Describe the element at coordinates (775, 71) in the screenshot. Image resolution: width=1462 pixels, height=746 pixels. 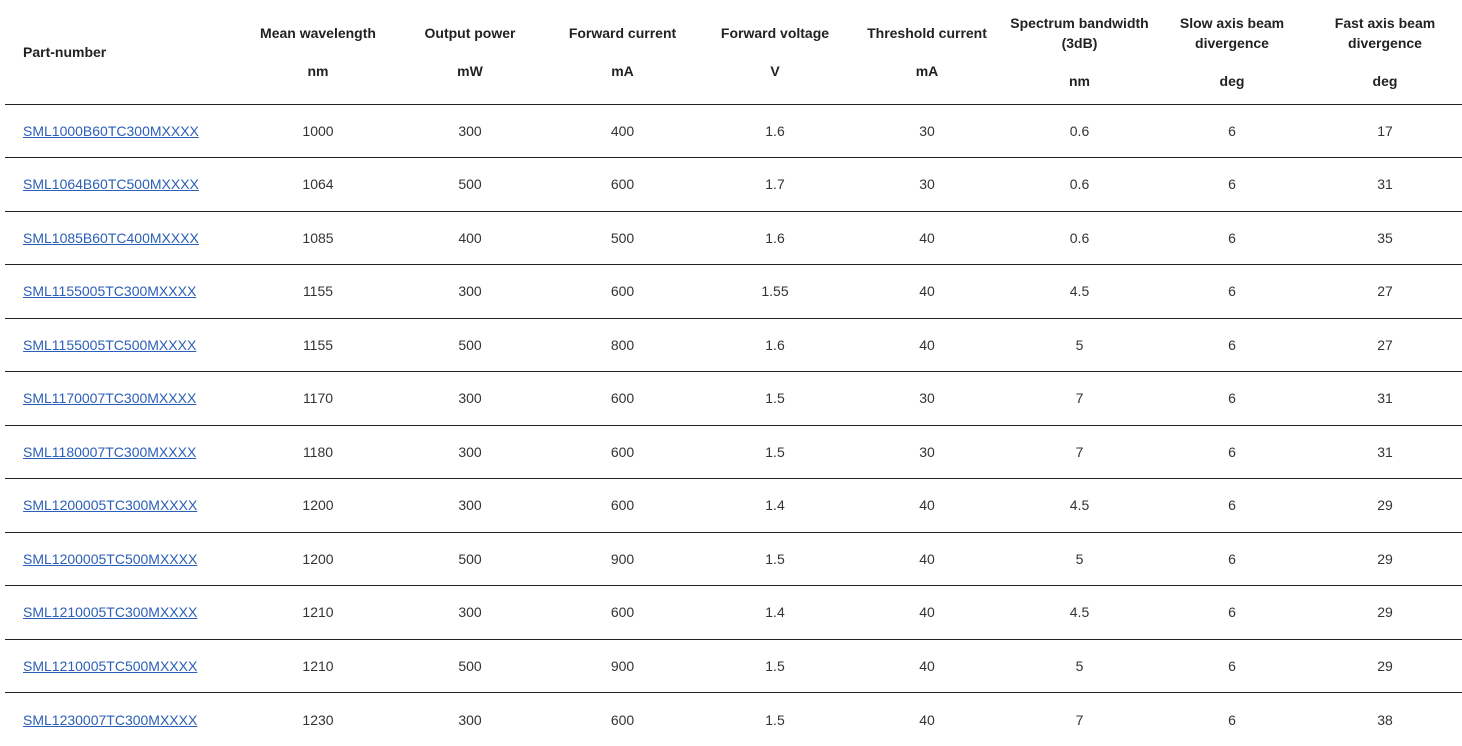
I see `header-unit: V` at that location.